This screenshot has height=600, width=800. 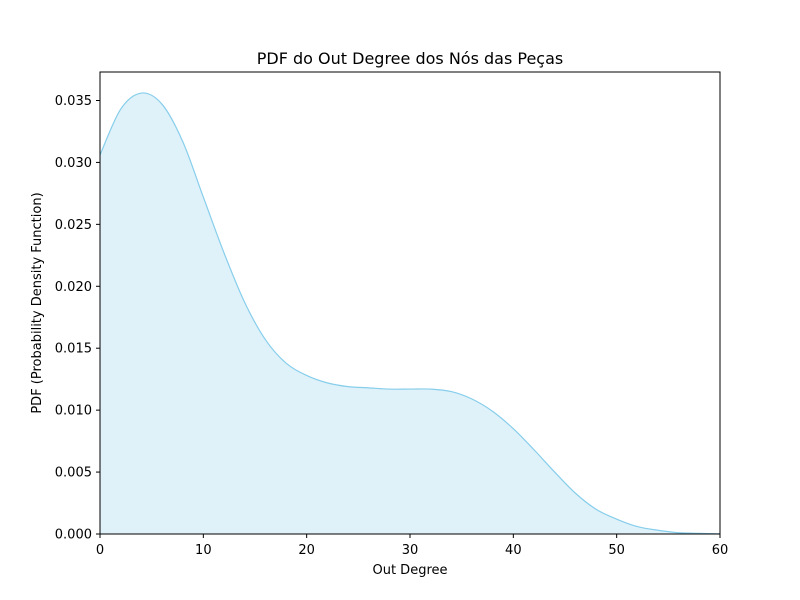 What do you see at coordinates (513, 550) in the screenshot?
I see `x-tick-label: 40` at bounding box center [513, 550].